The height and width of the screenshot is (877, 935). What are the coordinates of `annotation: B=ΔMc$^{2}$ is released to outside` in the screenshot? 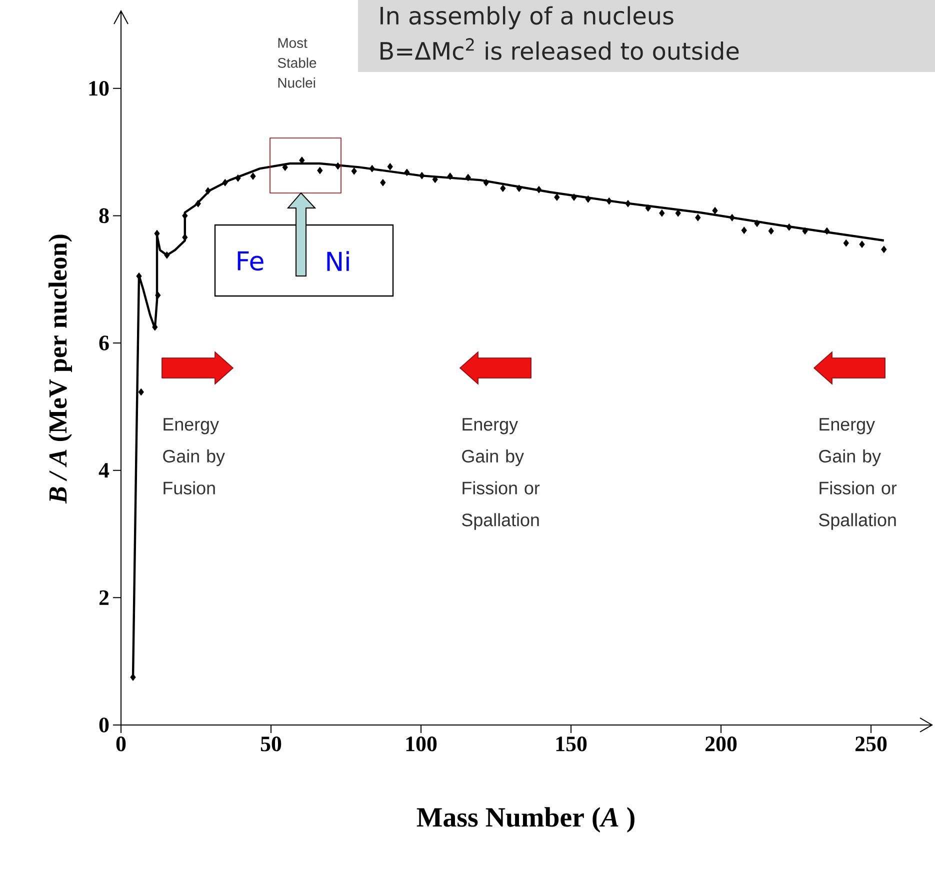 It's located at (559, 49).